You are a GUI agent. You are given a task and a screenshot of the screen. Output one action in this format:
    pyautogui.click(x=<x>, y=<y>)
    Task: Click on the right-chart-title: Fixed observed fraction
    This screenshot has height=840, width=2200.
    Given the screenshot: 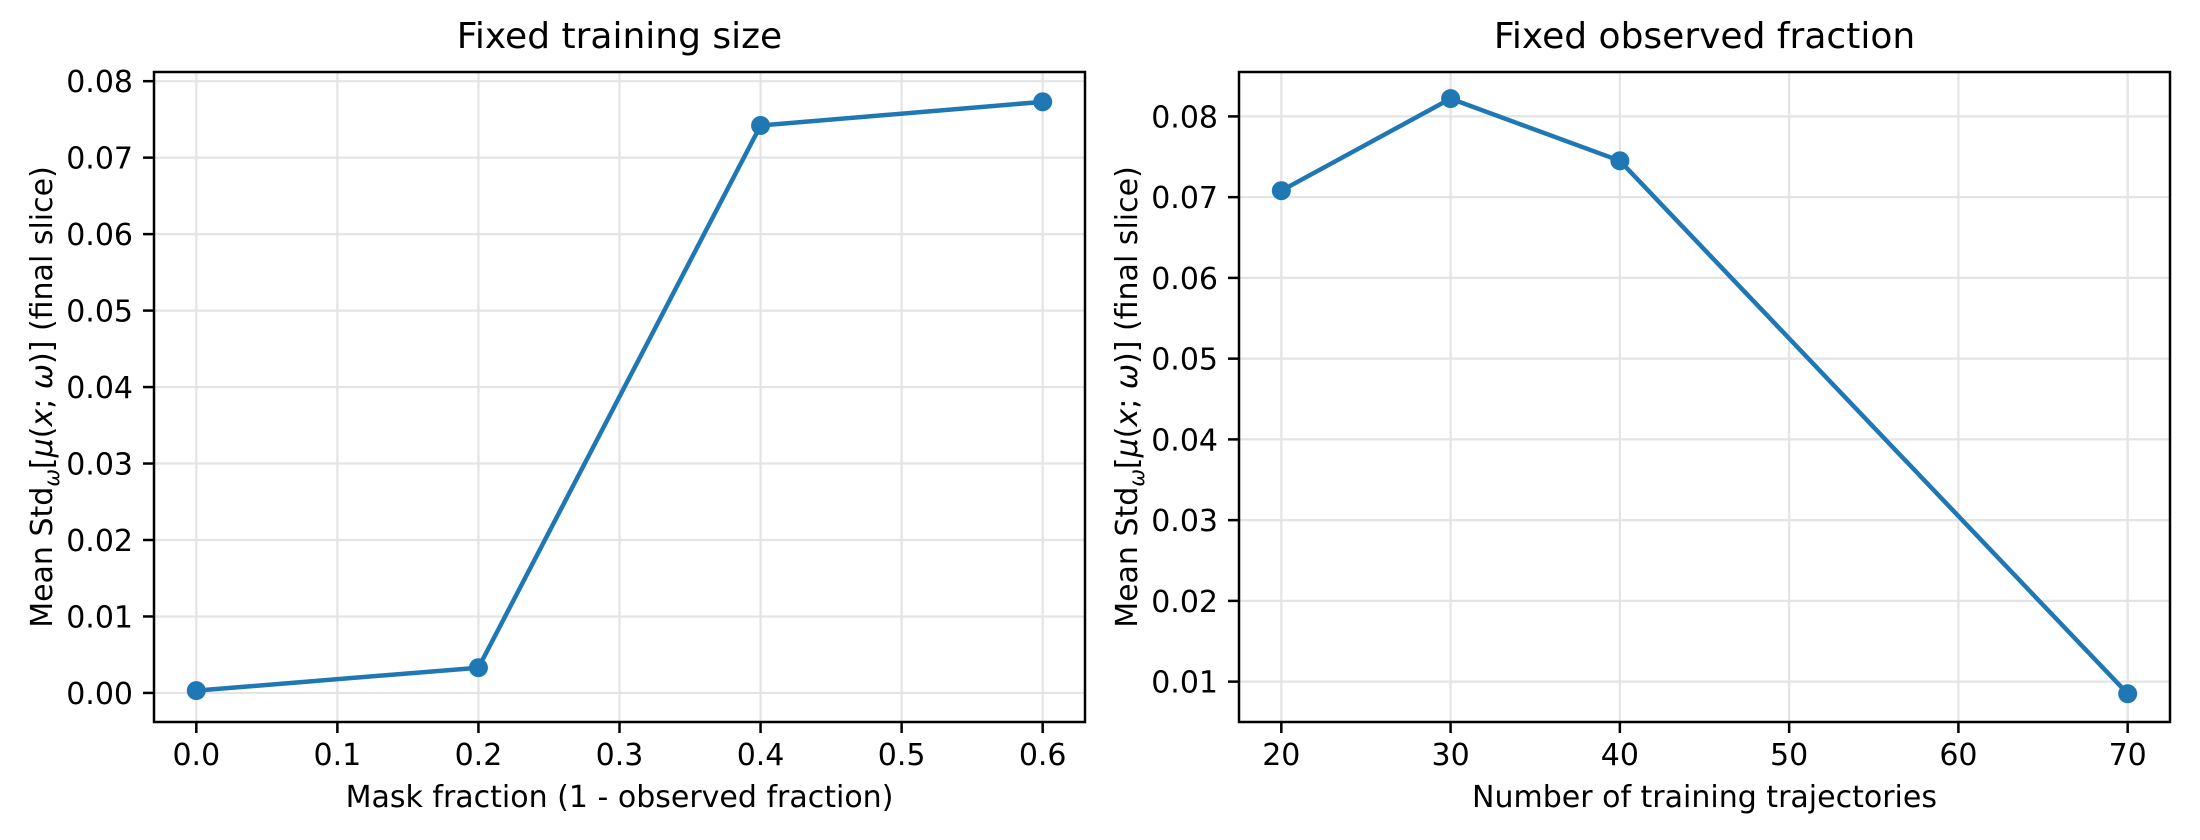 What is the action you would take?
    pyautogui.click(x=1704, y=36)
    